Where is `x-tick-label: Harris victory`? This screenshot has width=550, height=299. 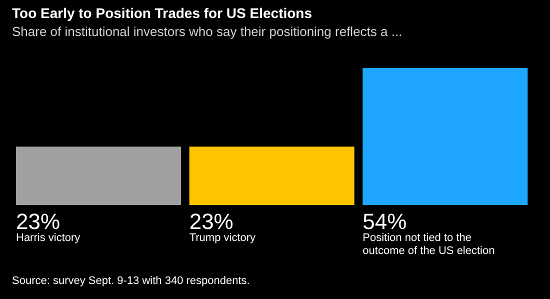 x-tick-label: Harris victory is located at coordinates (48, 238).